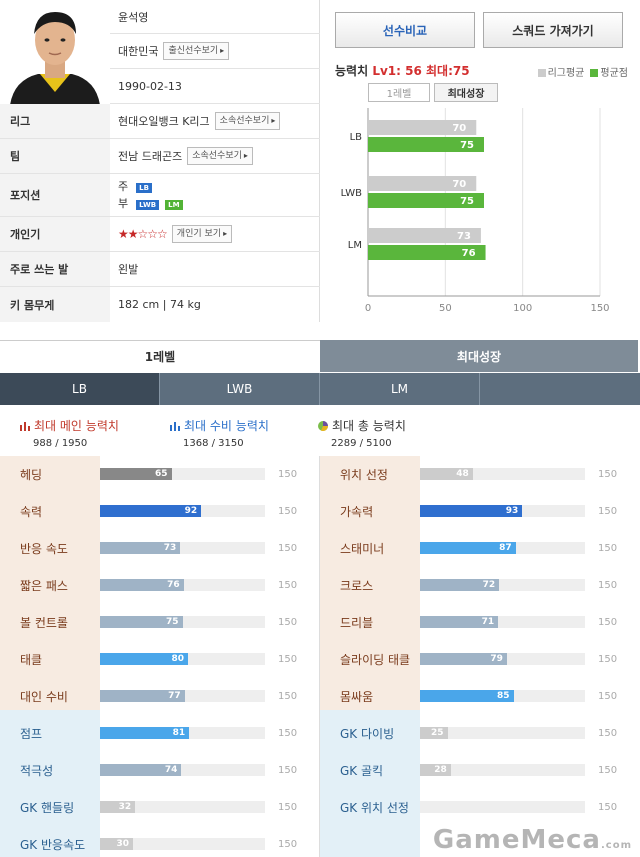 This screenshot has height=857, width=640. What do you see at coordinates (247, 121) in the screenshot?
I see `league-players-button: 소속선수보기 ▸` at bounding box center [247, 121].